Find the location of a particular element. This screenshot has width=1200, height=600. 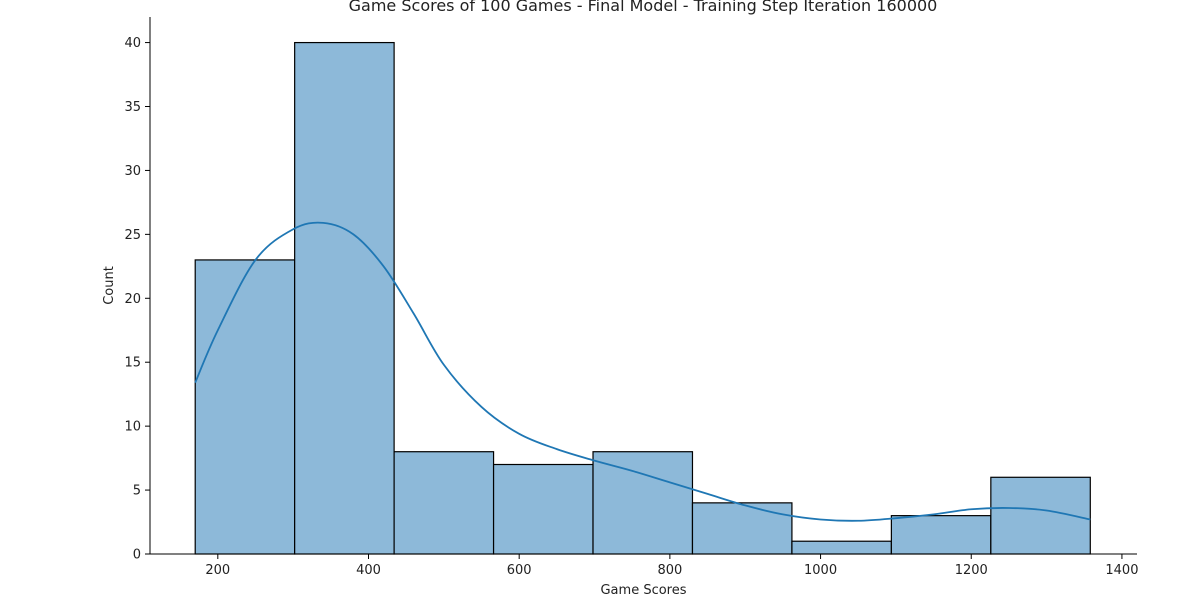

y-tick-label: 40 is located at coordinates (132, 43).